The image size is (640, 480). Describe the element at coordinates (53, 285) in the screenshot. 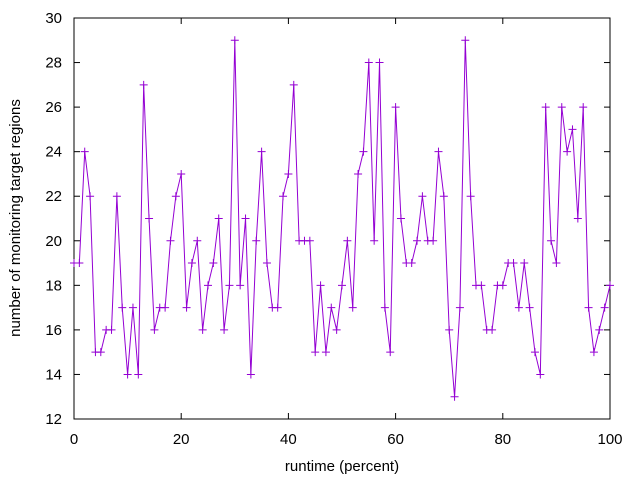

I see `y-tick-label: 18` at that location.